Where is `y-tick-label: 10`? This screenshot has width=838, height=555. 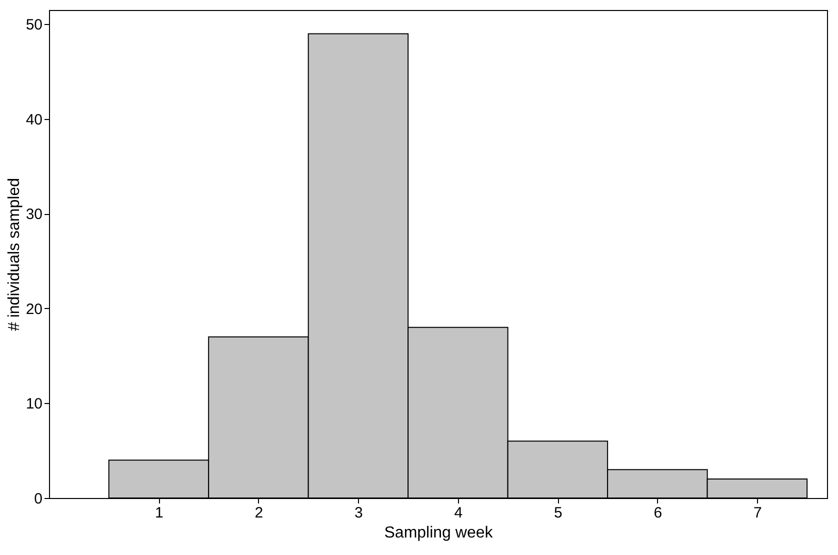 y-tick-label: 10 is located at coordinates (34, 404).